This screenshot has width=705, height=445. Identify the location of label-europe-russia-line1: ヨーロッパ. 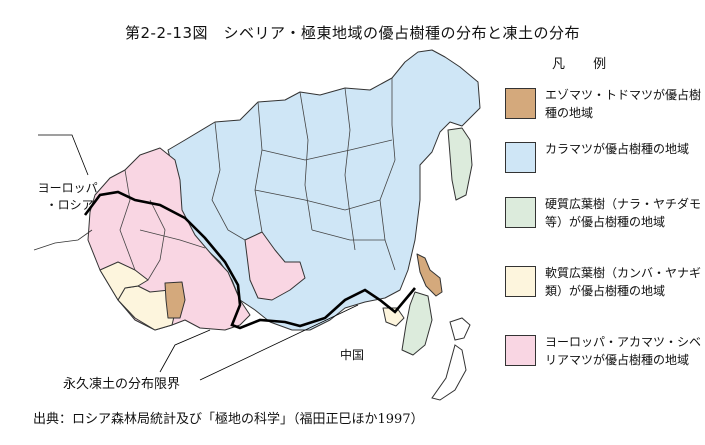
(67, 188).